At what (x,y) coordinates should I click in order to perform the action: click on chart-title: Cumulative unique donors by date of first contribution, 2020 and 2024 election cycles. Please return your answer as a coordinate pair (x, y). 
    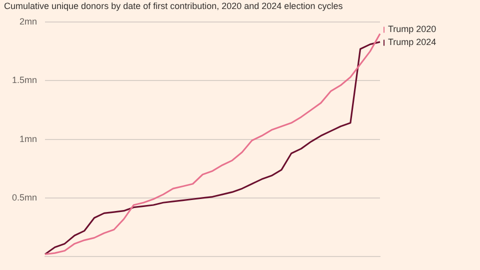
    Looking at the image, I should click on (174, 5).